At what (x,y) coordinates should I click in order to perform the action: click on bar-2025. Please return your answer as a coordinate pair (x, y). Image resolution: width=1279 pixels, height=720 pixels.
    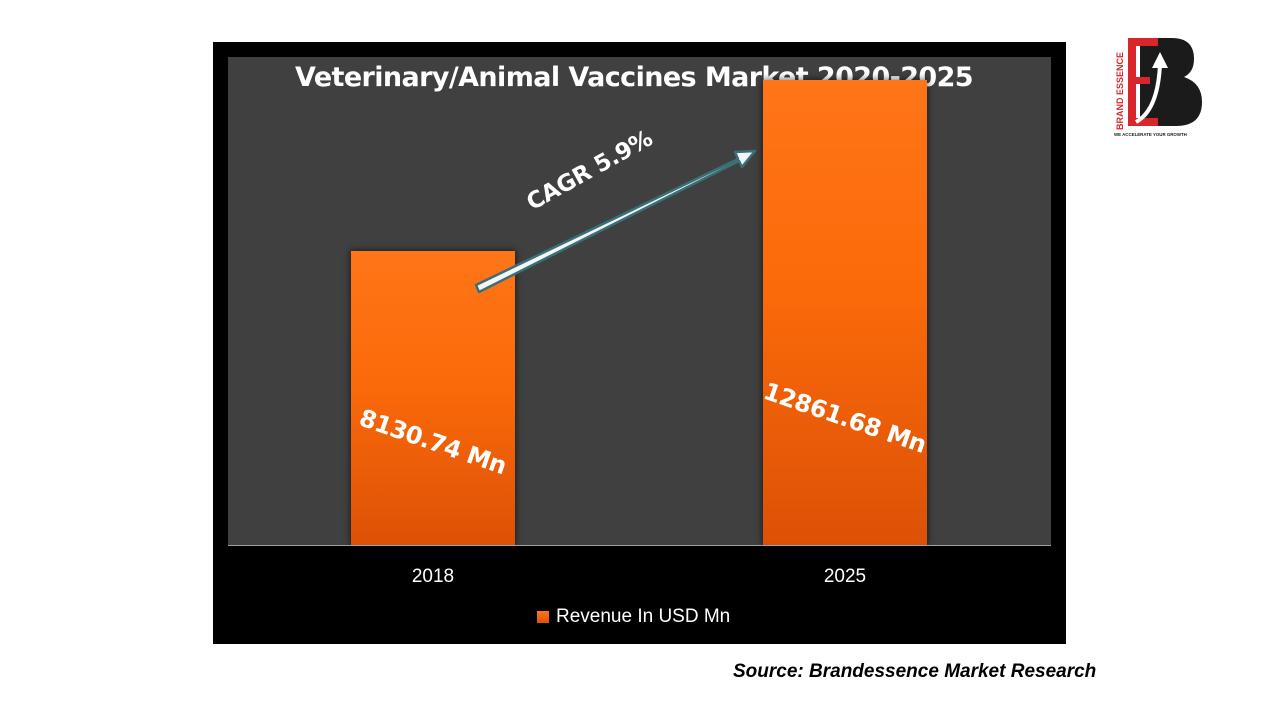
    Looking at the image, I should click on (845, 312).